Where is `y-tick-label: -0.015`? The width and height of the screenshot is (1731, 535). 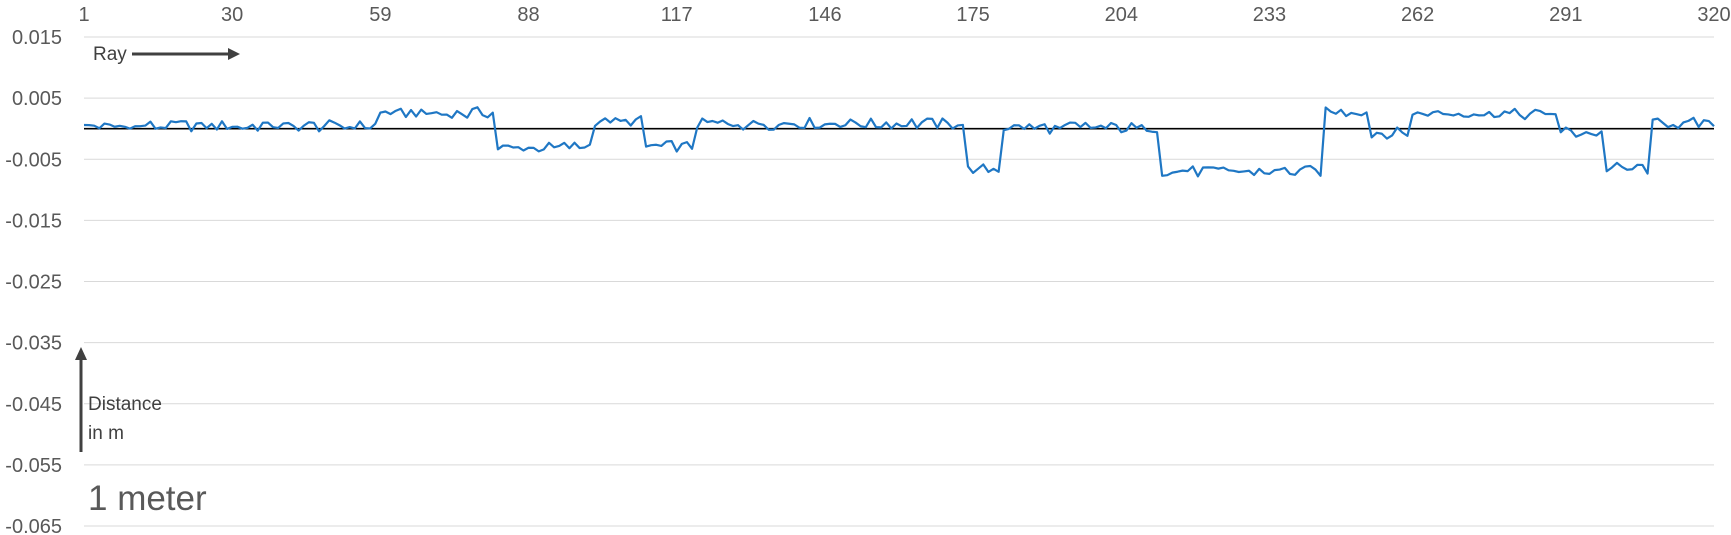
y-tick-label: -0.015 is located at coordinates (33, 221).